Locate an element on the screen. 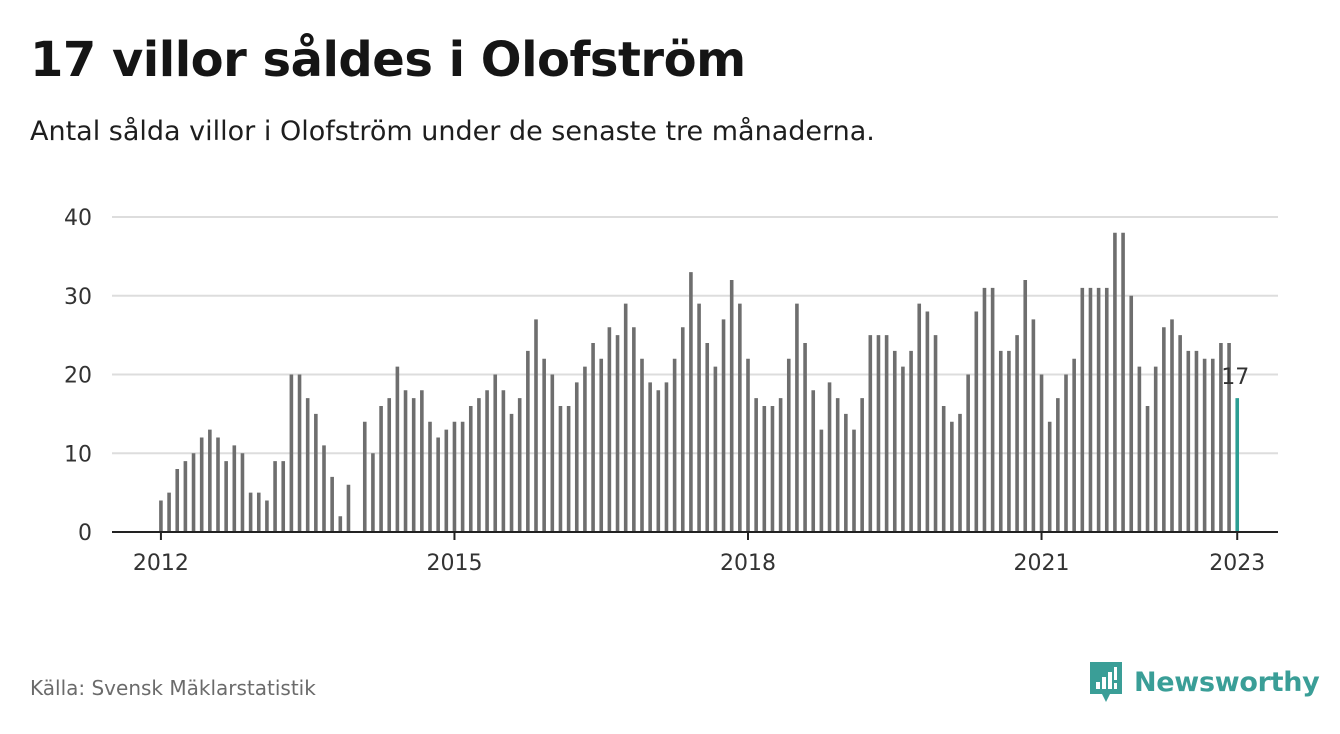 Image resolution: width=1340 pixels, height=734 pixels. brand-logo: Newsworthy is located at coordinates (1204, 682).